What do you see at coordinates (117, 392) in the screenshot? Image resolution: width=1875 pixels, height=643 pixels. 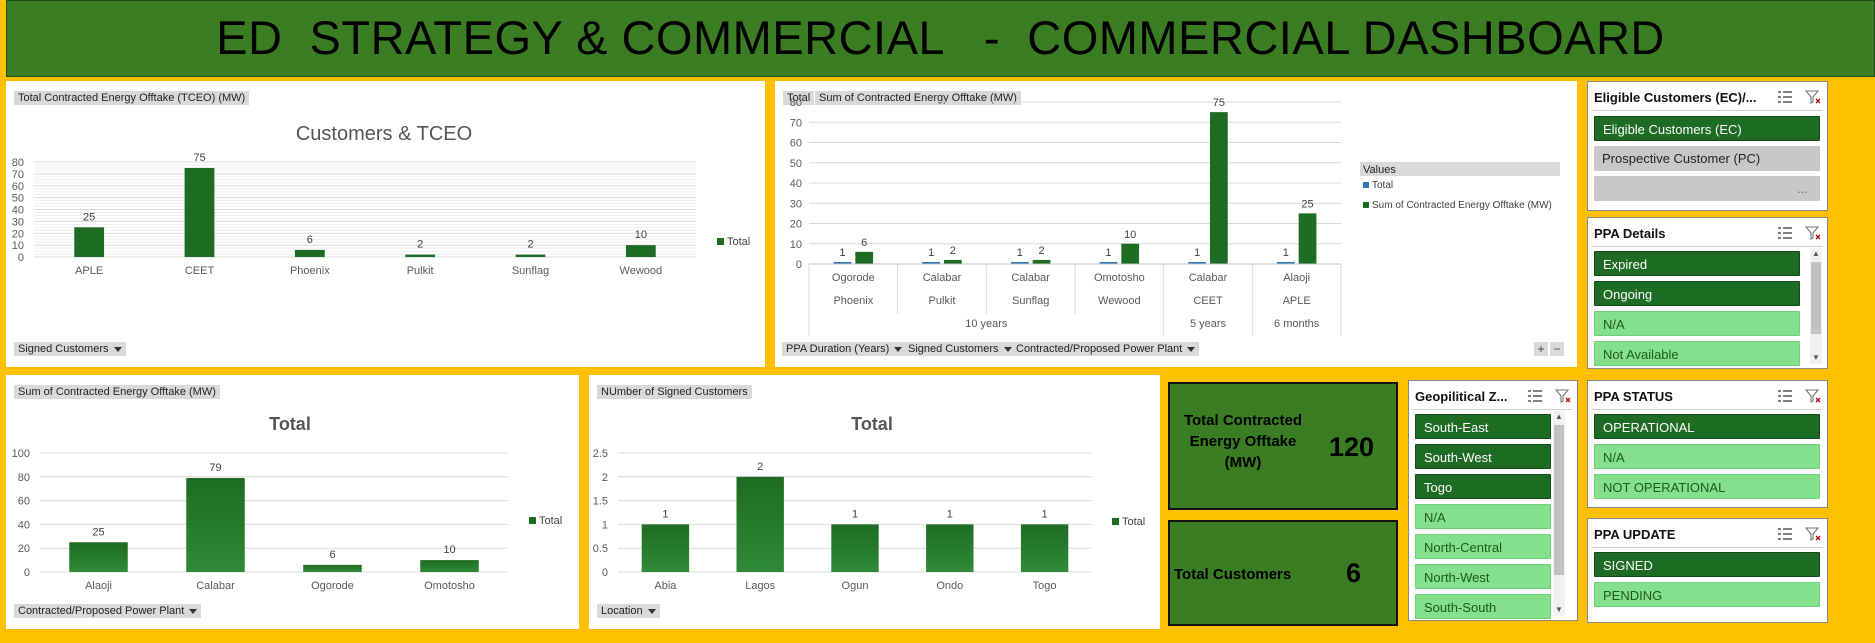 I see `field-label-sum-offtake-3: Sum of Contracted Energy Offtake (MW)` at bounding box center [117, 392].